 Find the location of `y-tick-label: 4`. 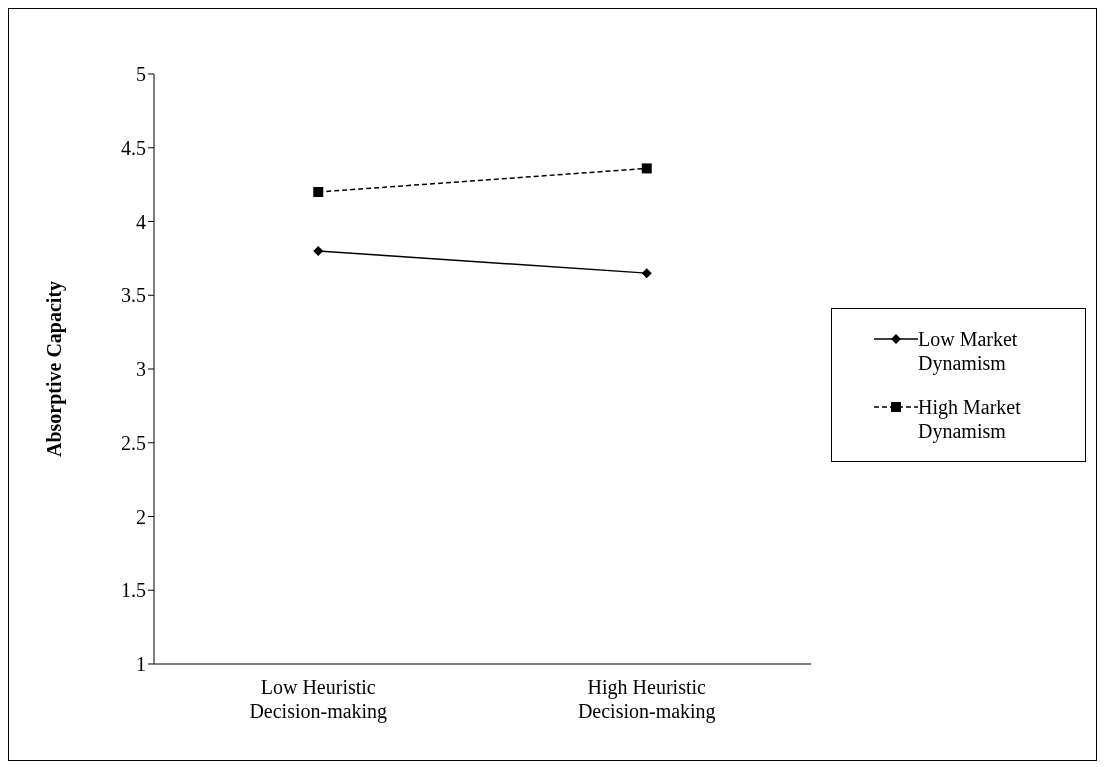

y-tick-label: 4 is located at coordinates (141, 221).